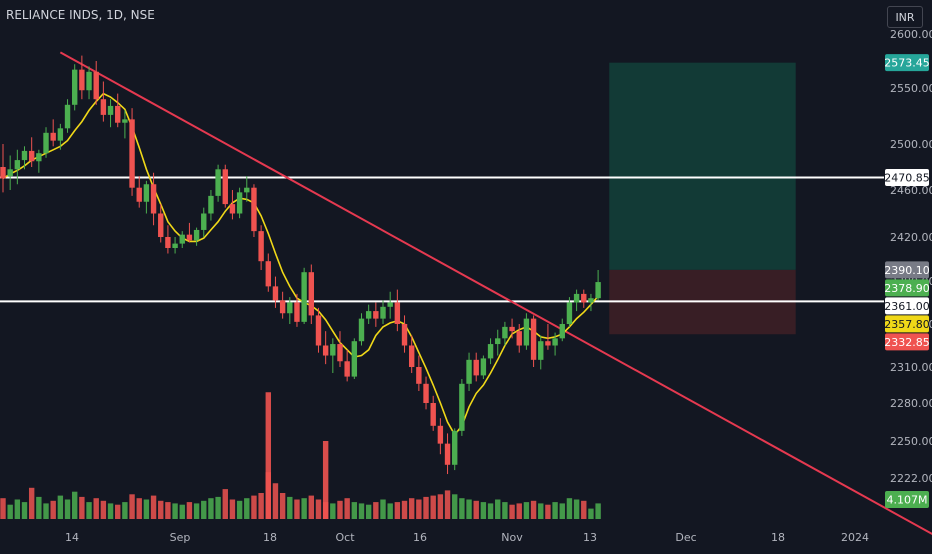 This screenshot has width=932, height=554. I want to click on y-tick-label: 2222.00, so click(911, 478).